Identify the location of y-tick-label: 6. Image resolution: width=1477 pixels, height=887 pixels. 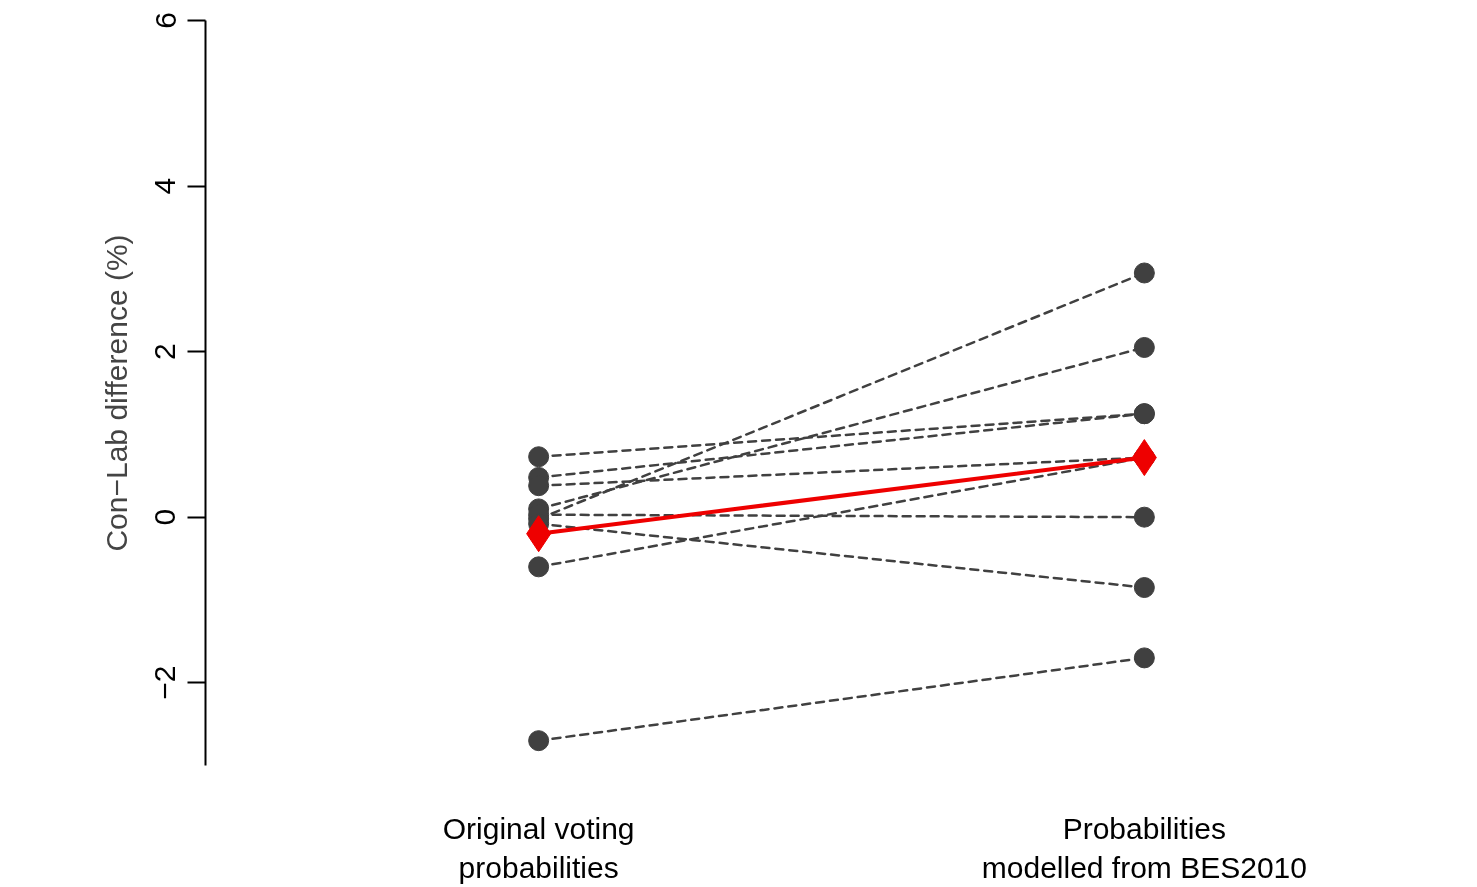
(165, 20).